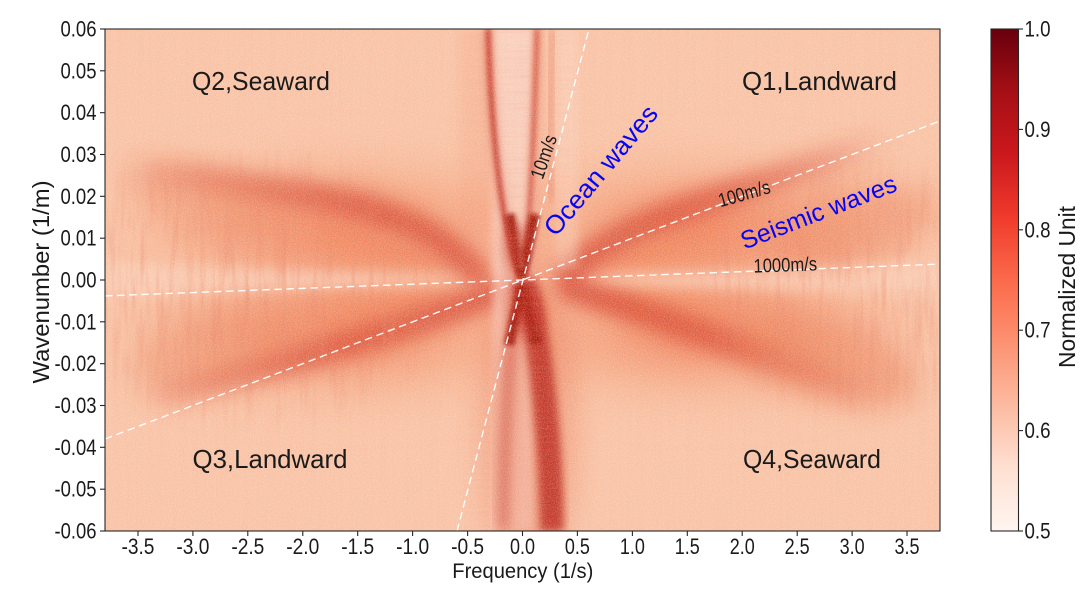  What do you see at coordinates (785, 265) in the screenshot?
I see `svg-text: 1000m/s` at bounding box center [785, 265].